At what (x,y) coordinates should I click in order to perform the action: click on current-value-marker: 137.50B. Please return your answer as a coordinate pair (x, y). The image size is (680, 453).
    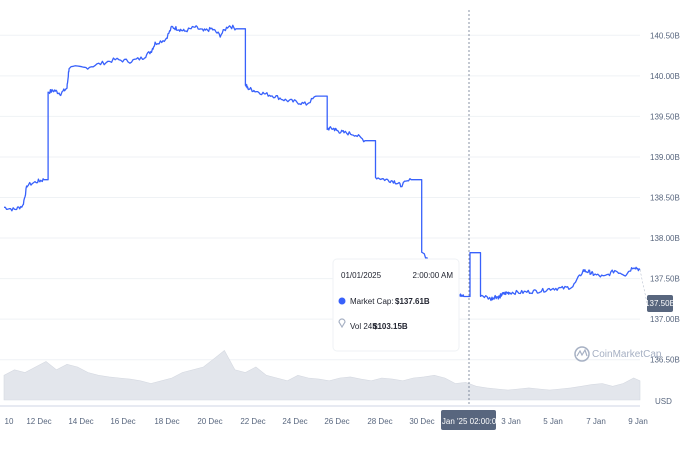
    Looking at the image, I should click on (660, 303).